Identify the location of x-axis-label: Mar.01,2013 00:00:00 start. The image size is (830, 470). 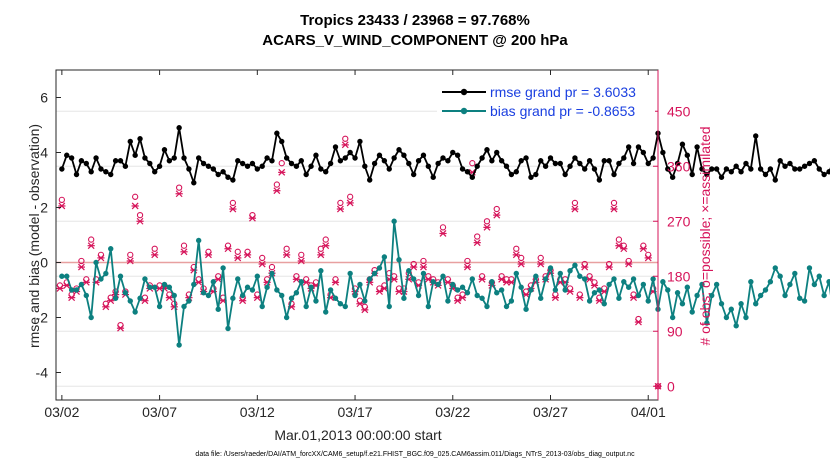
(357, 435).